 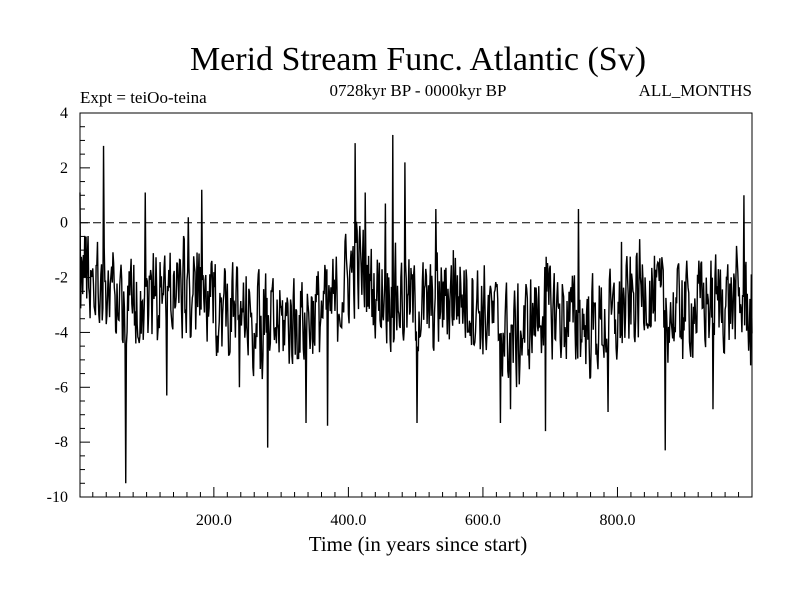 I want to click on y-tick-label: 2, so click(x=64, y=168).